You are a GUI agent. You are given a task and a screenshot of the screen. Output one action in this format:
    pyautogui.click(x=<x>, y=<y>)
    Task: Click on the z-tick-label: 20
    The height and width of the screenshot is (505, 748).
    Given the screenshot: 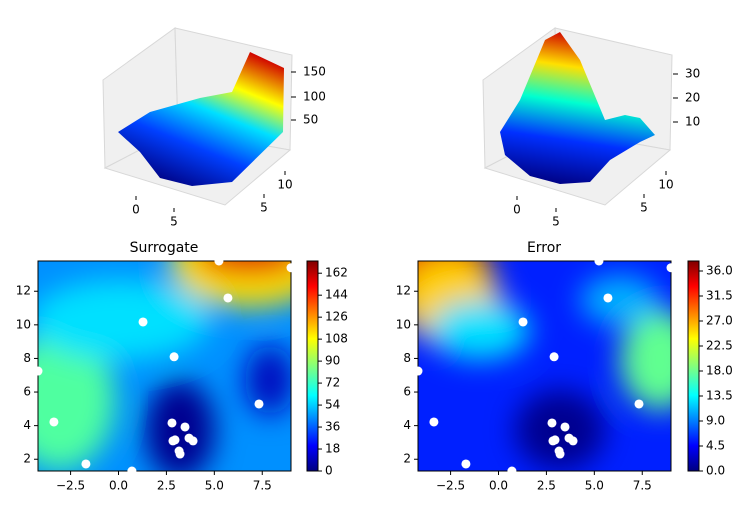 What is the action you would take?
    pyautogui.click(x=692, y=98)
    